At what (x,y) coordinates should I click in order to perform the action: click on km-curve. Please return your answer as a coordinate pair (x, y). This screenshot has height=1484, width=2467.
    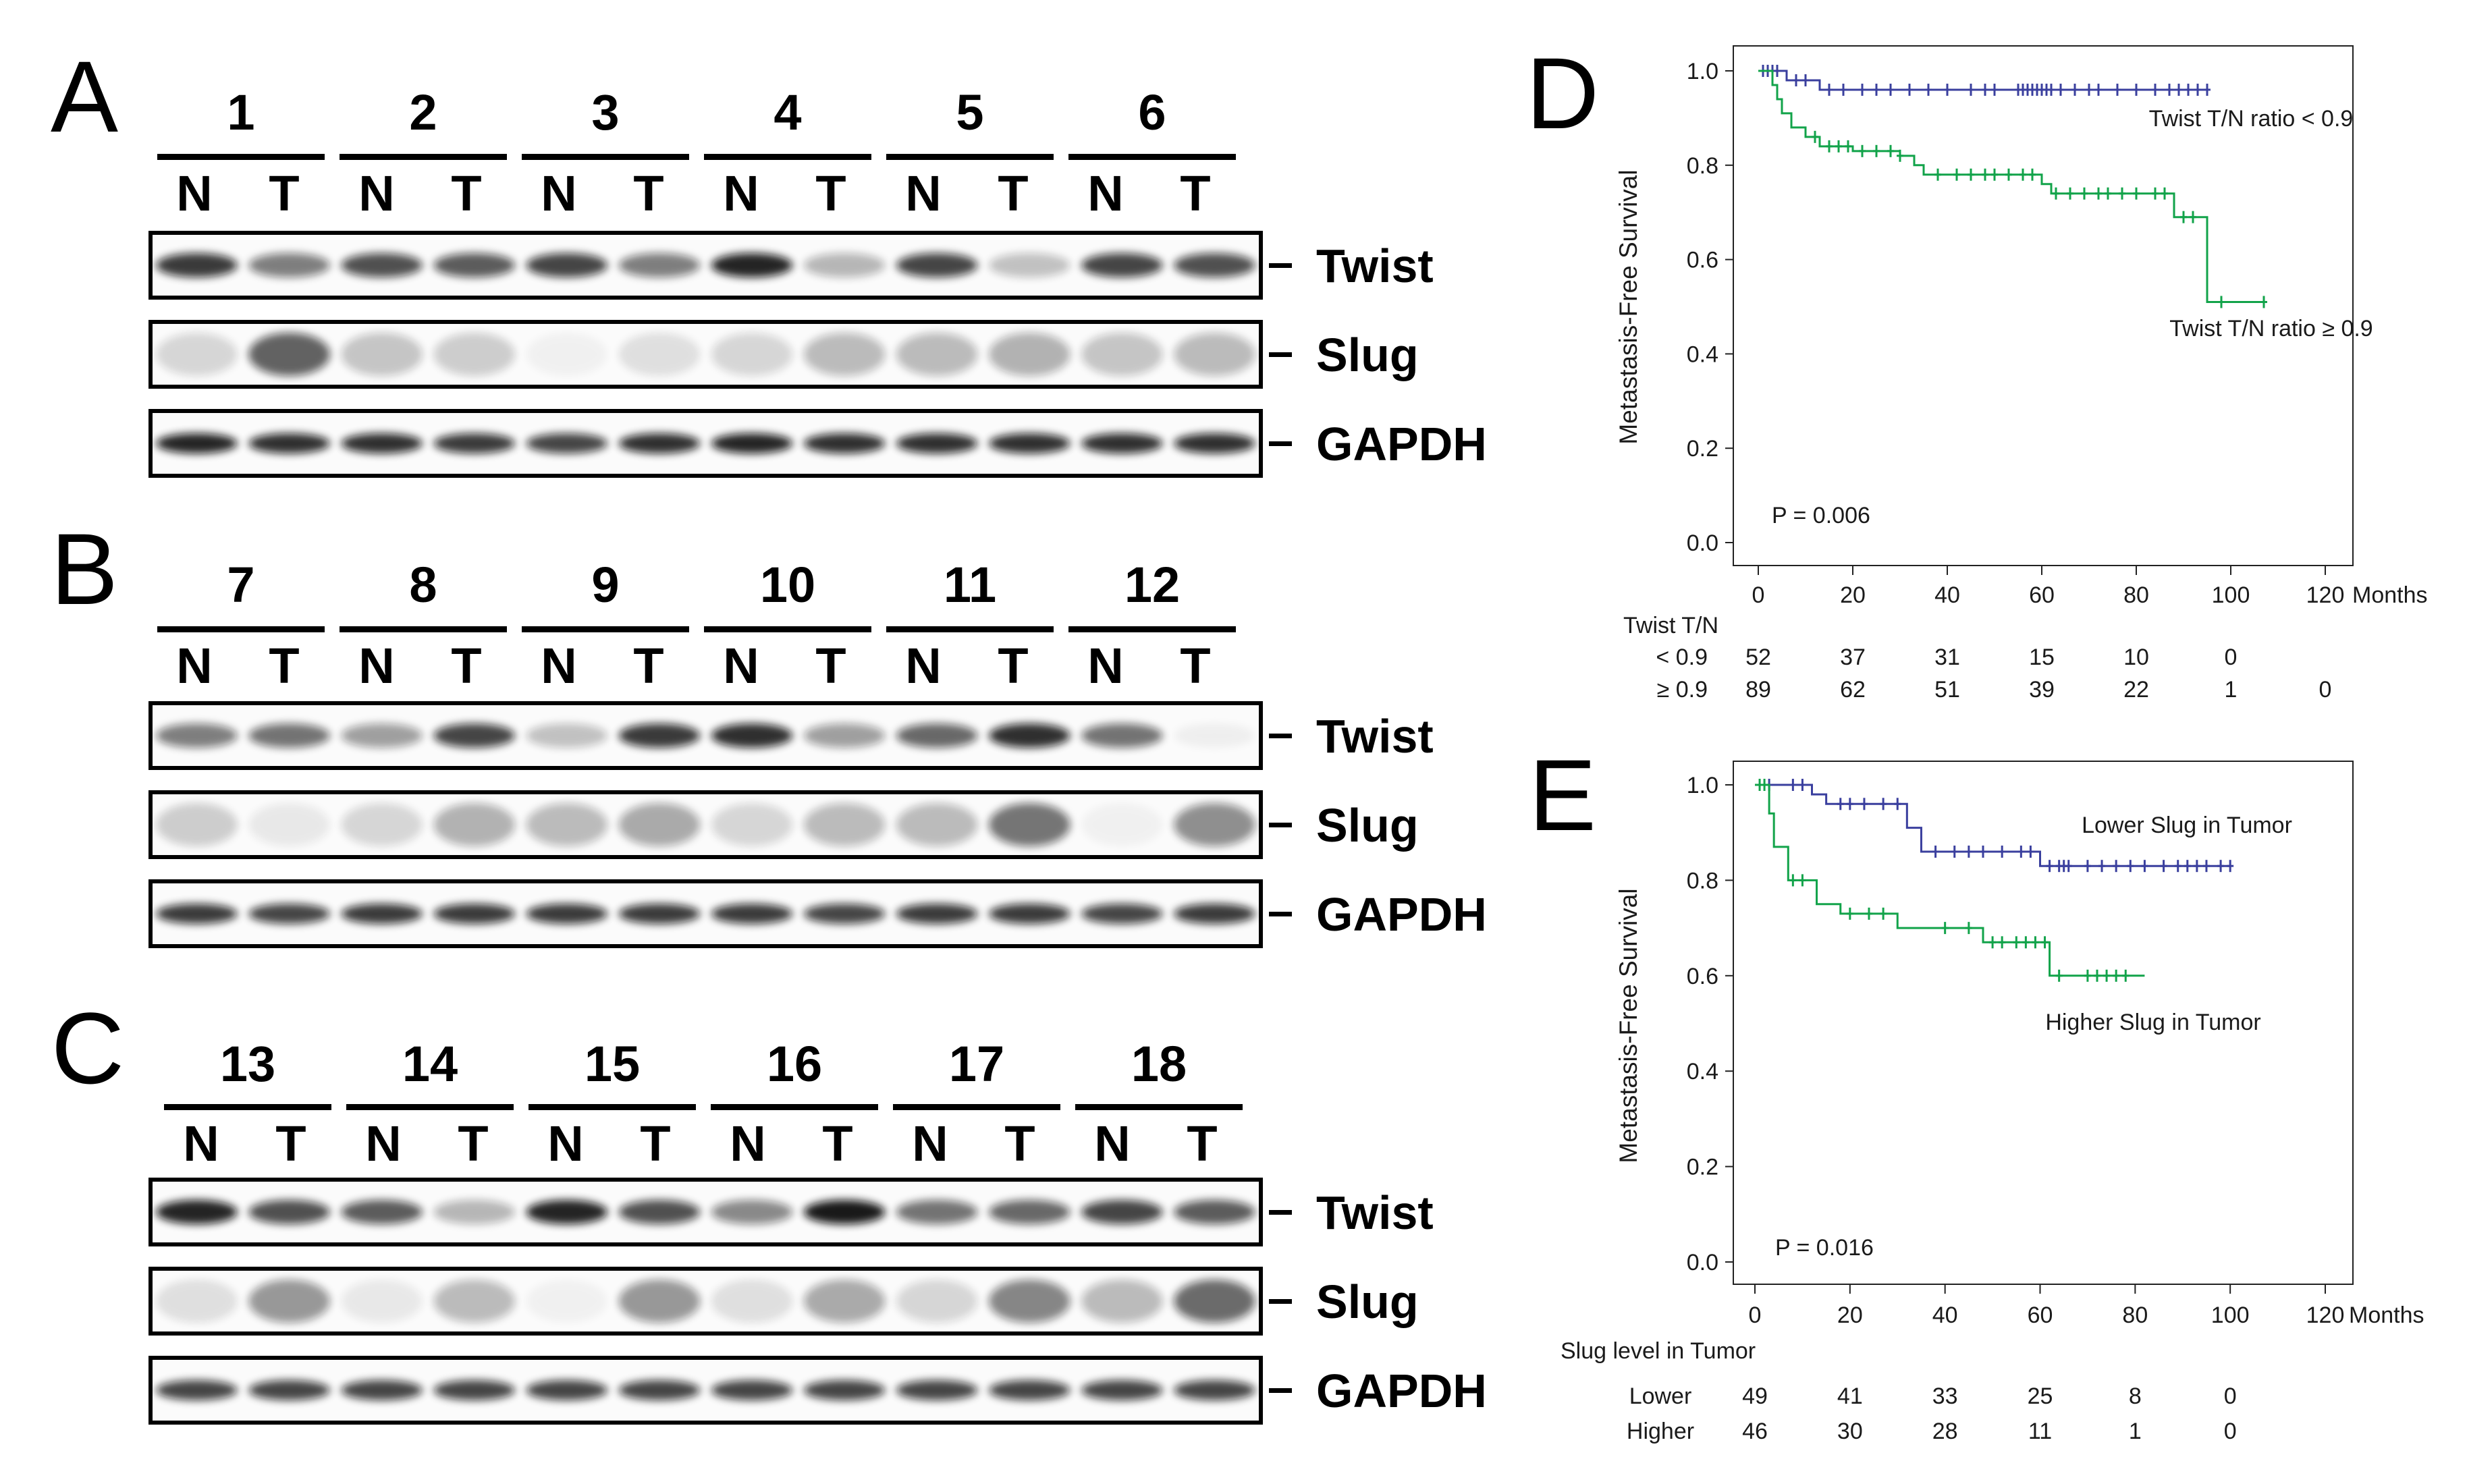
    Looking at the image, I should click on (1982, 80).